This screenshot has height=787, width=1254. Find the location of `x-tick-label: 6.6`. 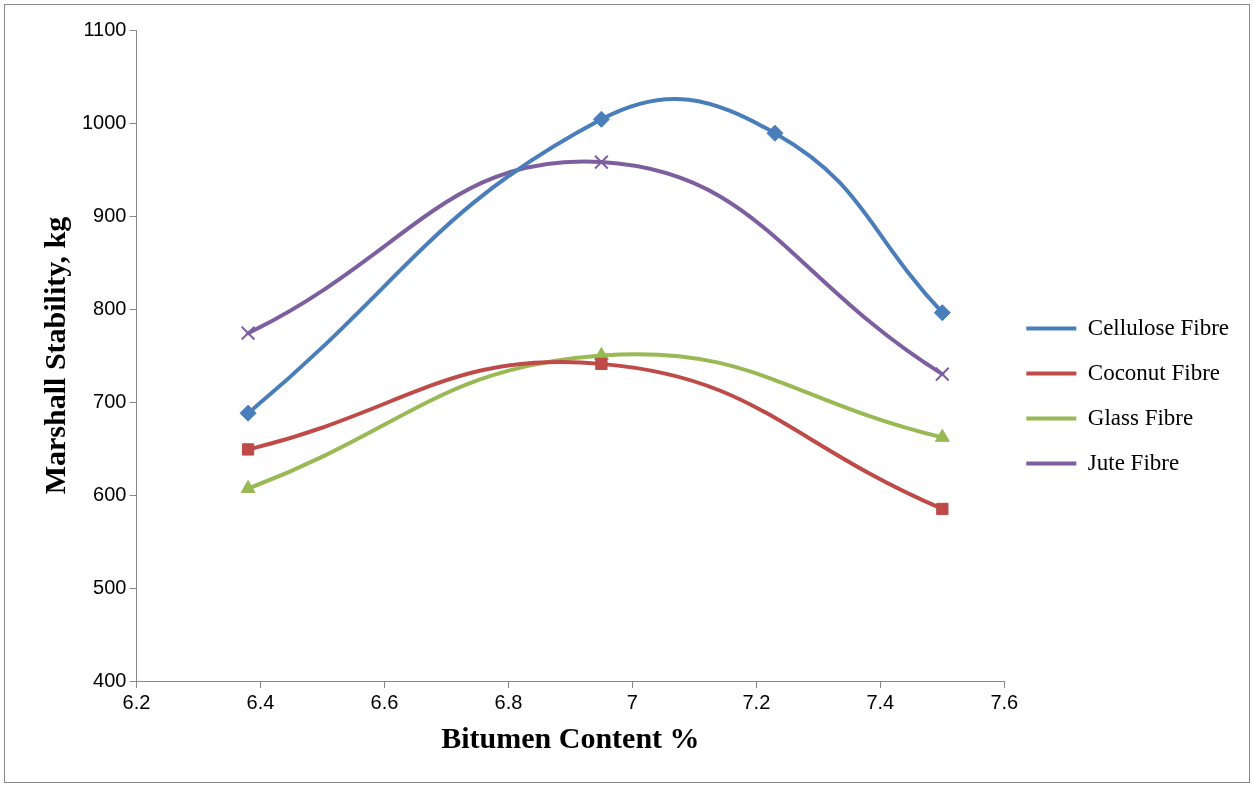

x-tick-label: 6.6 is located at coordinates (384, 701).